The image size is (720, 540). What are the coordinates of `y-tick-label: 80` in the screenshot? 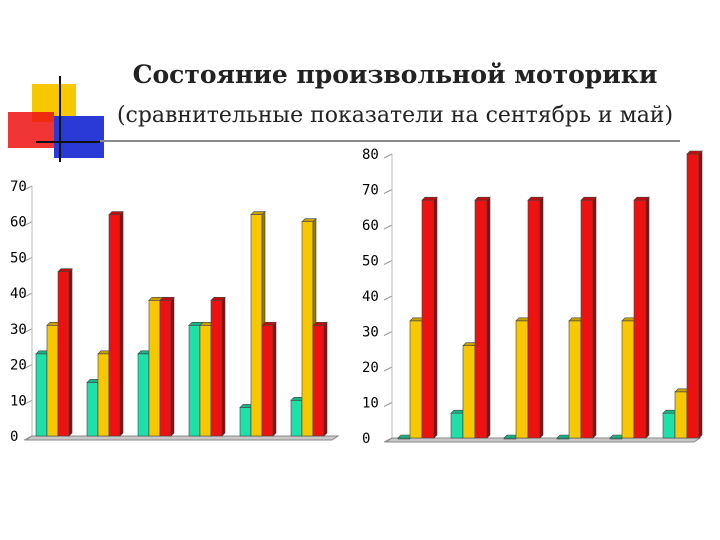 It's located at (370, 155).